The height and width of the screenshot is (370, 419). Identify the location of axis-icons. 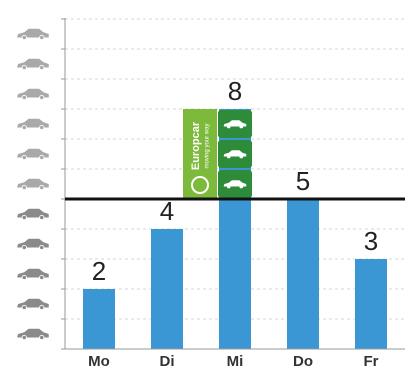
(33, 184).